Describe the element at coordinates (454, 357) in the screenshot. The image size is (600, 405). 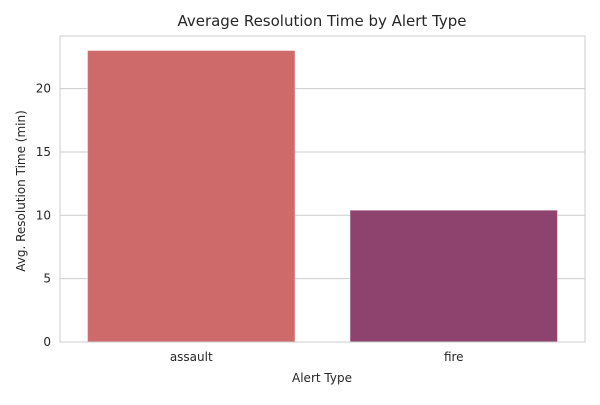
I see `x-tick-label: fire` at that location.